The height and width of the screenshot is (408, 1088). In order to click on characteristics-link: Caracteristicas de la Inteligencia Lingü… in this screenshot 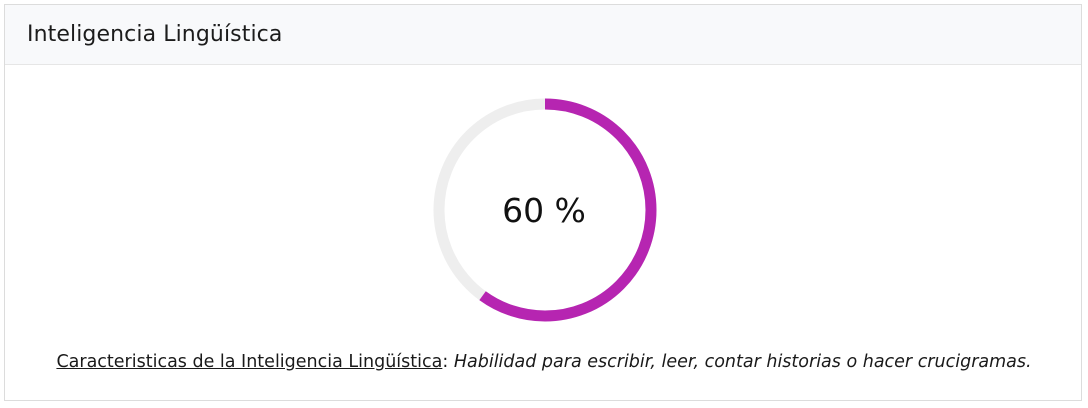, I will do `click(249, 362)`.